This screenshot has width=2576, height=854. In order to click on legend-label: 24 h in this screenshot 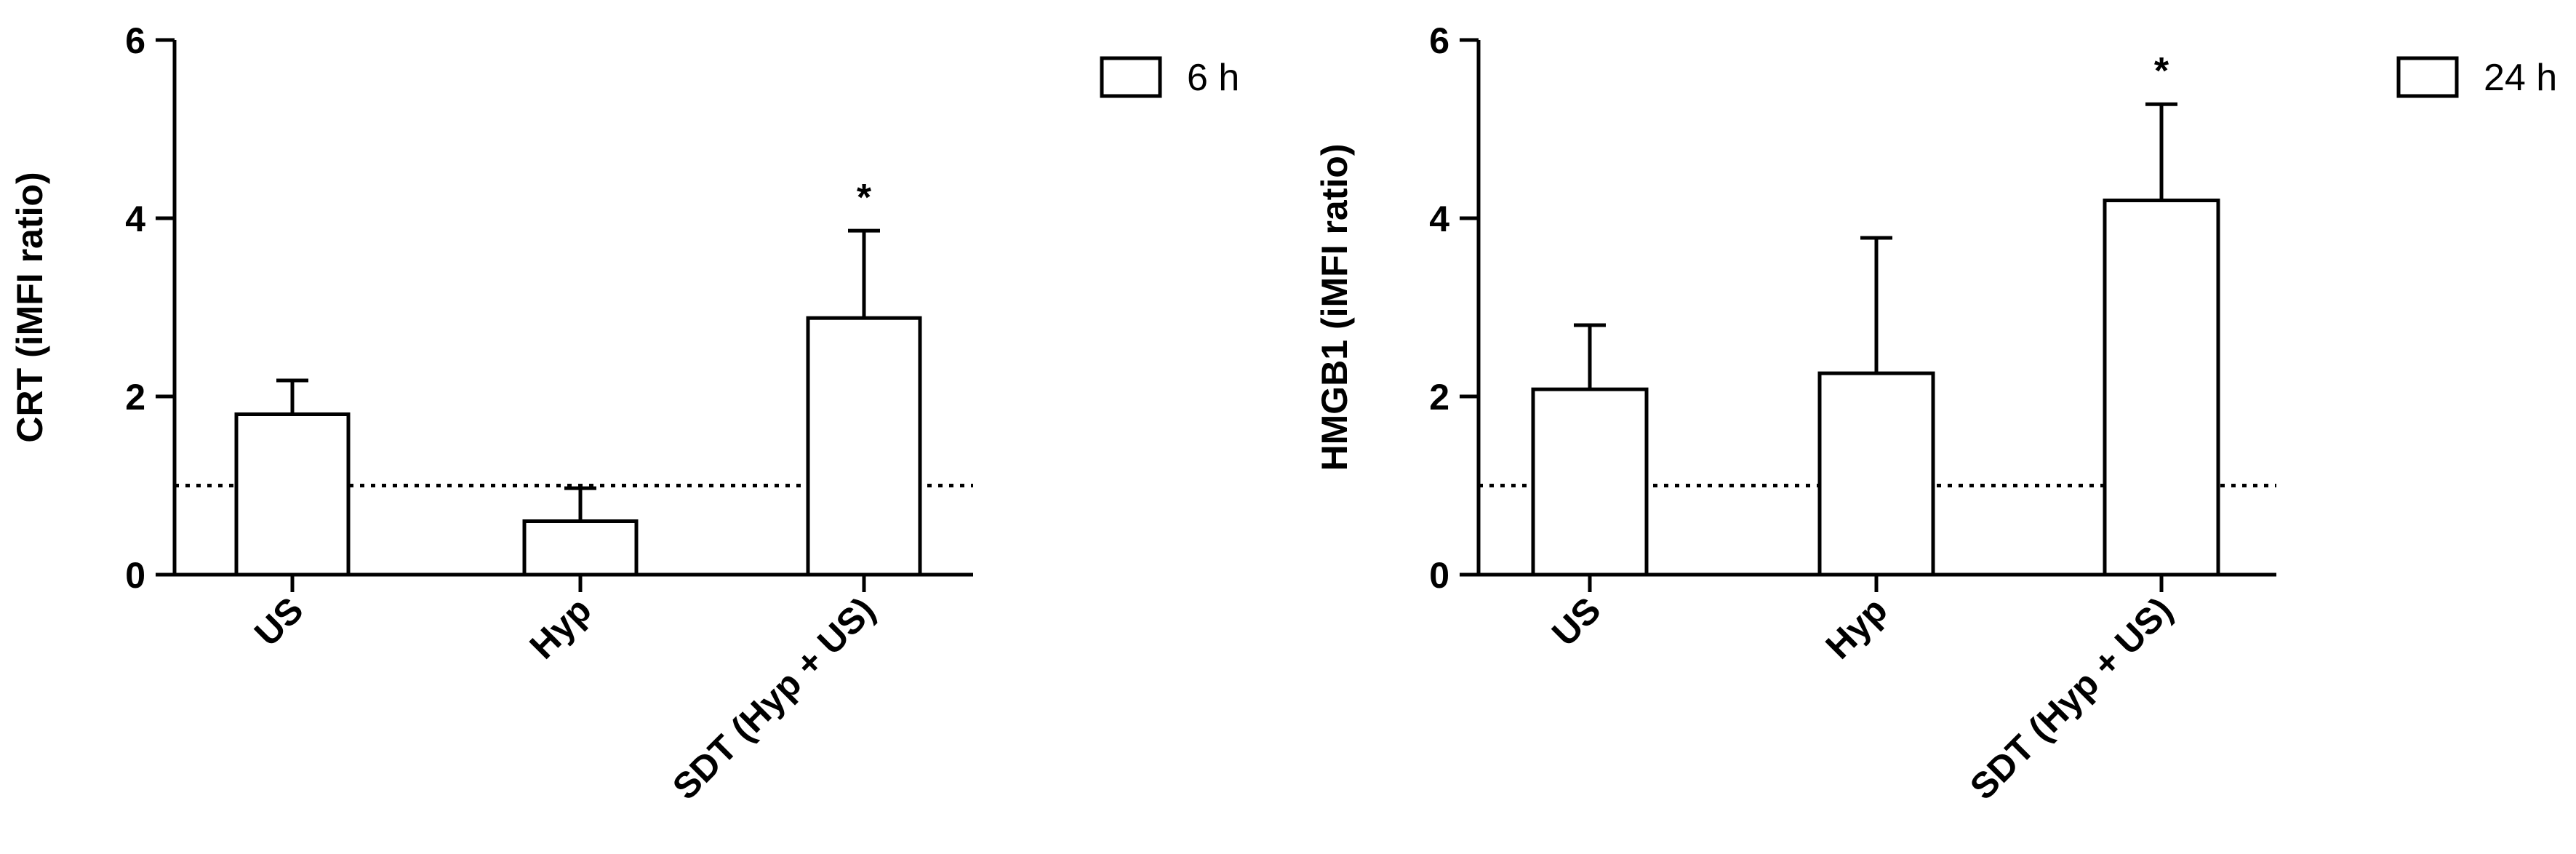, I will do `click(2520, 78)`.